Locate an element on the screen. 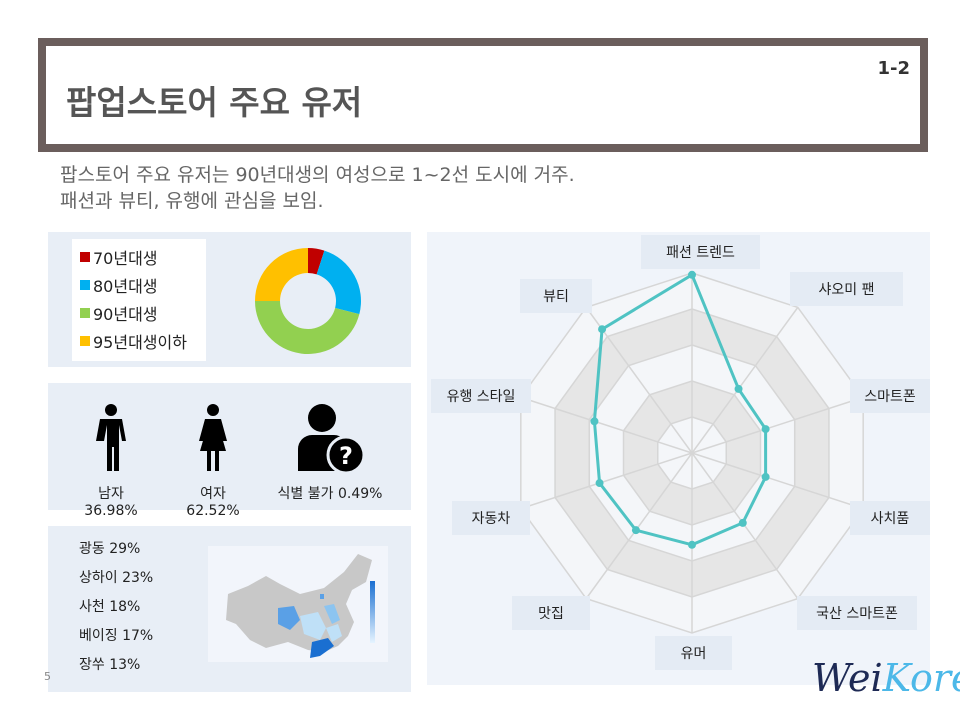 Image resolution: width=960 pixels, height=720 pixels. map-land is located at coordinates (299, 603).